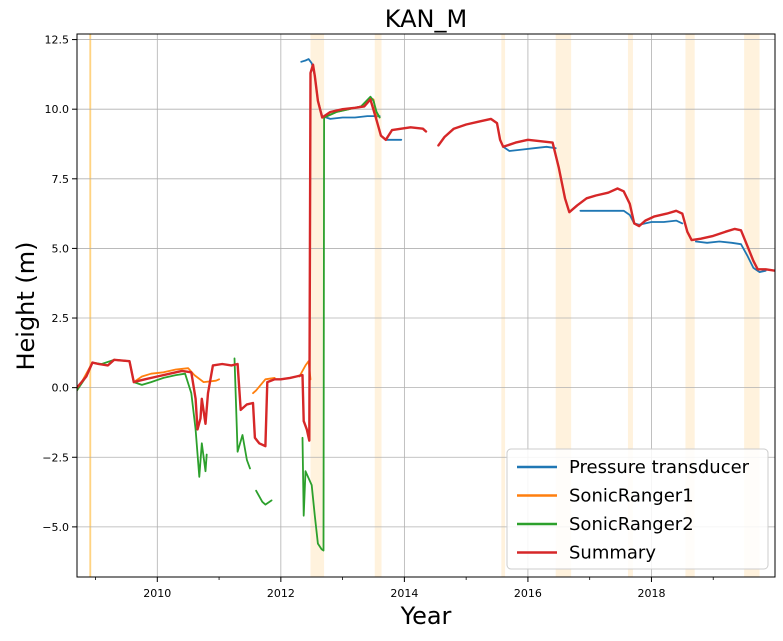 The width and height of the screenshot is (783, 641). Describe the element at coordinates (651, 593) in the screenshot. I see `x-tick-label: 2018` at that location.